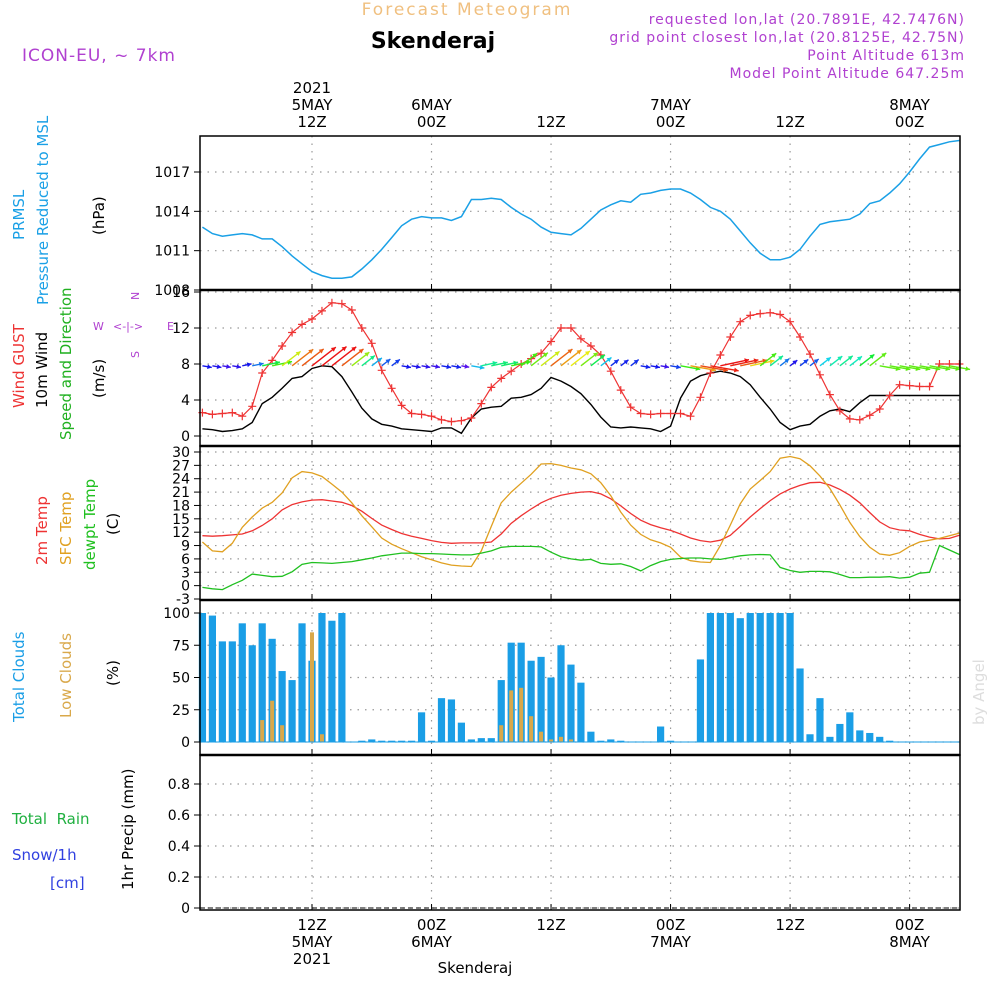 Image resolution: width=1000 pixels, height=1004 pixels. What do you see at coordinates (50, 819) in the screenshot?
I see `rain-label: Total Rain` at bounding box center [50, 819].